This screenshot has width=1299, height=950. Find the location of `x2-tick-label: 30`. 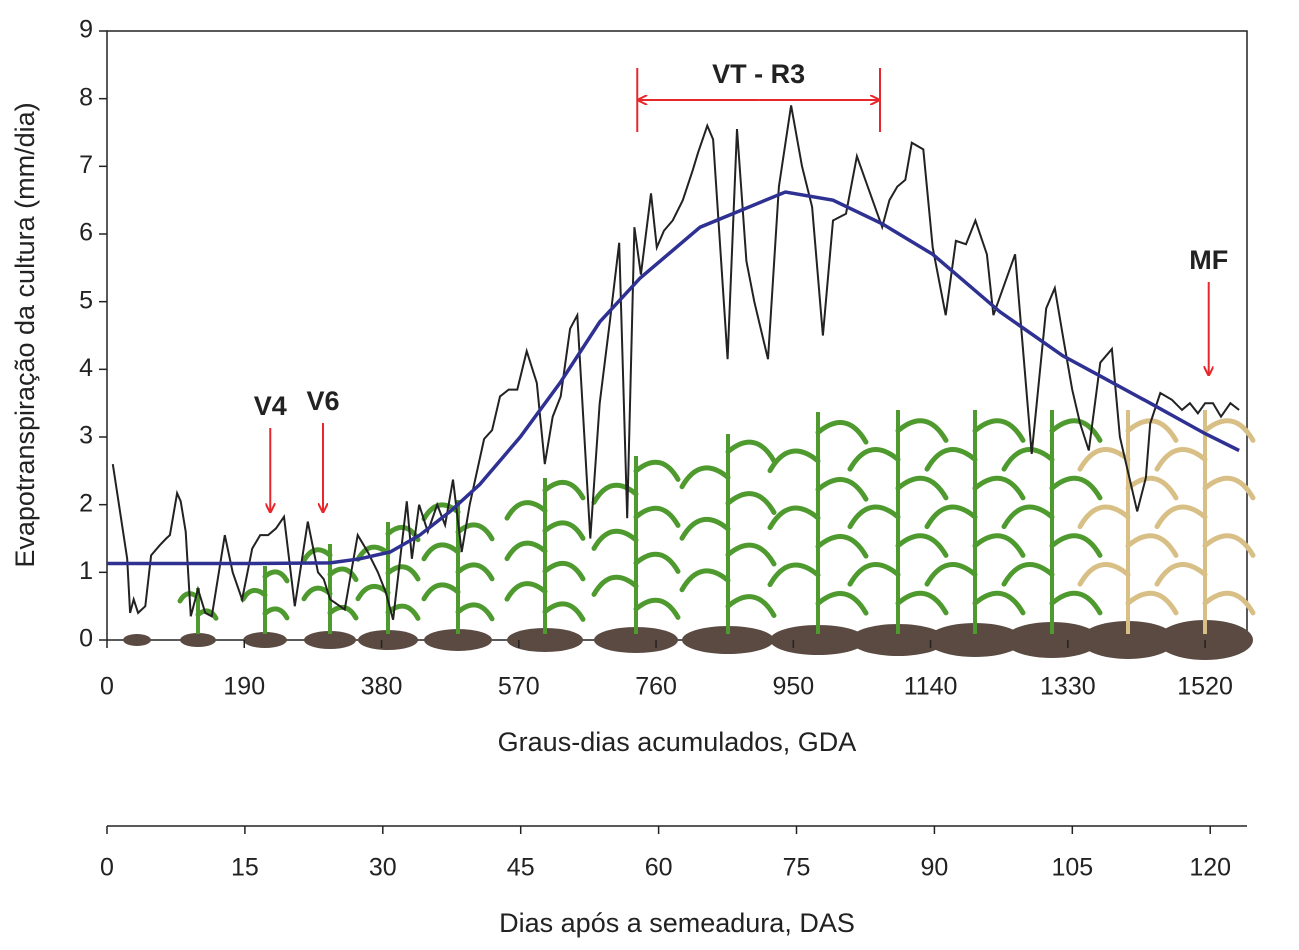

x2-tick-label: 30 is located at coordinates (383, 868).